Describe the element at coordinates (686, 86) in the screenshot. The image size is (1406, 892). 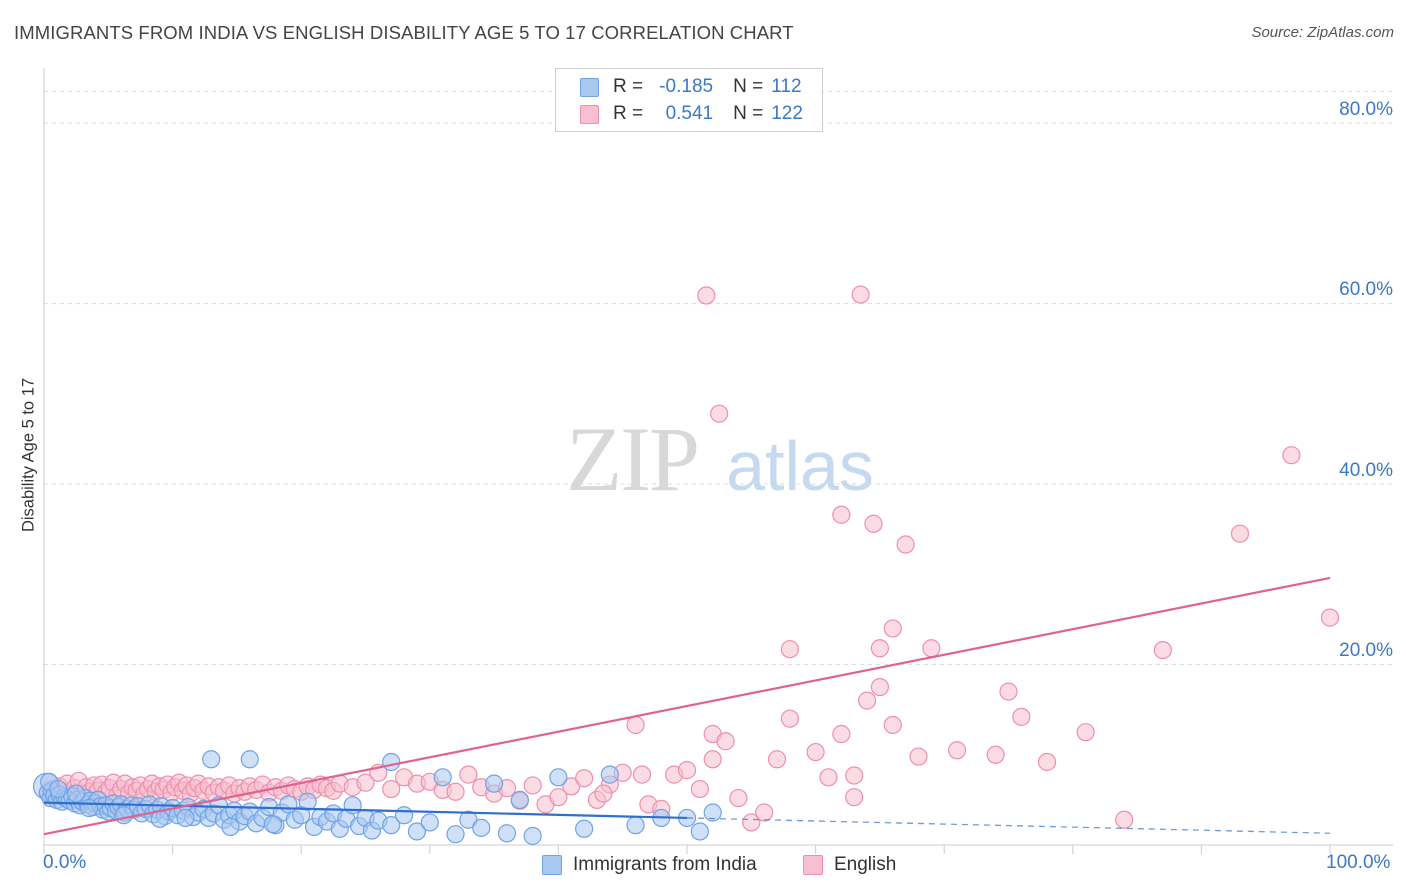
I see `legend-r-value: -0.185` at that location.